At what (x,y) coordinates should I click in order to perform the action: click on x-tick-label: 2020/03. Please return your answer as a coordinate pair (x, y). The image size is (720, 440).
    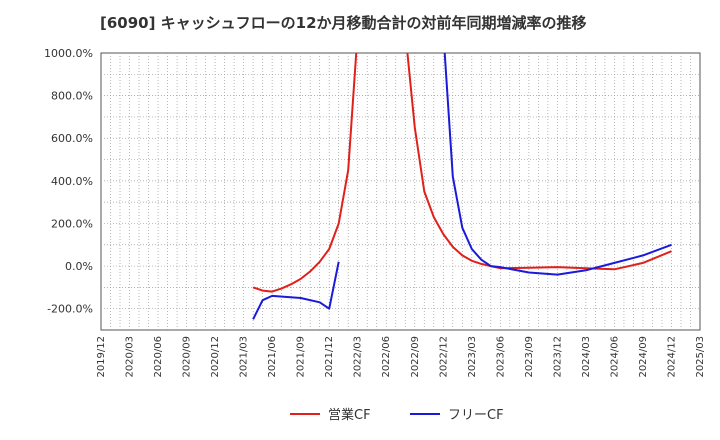
    Looking at the image, I should click on (130, 357).